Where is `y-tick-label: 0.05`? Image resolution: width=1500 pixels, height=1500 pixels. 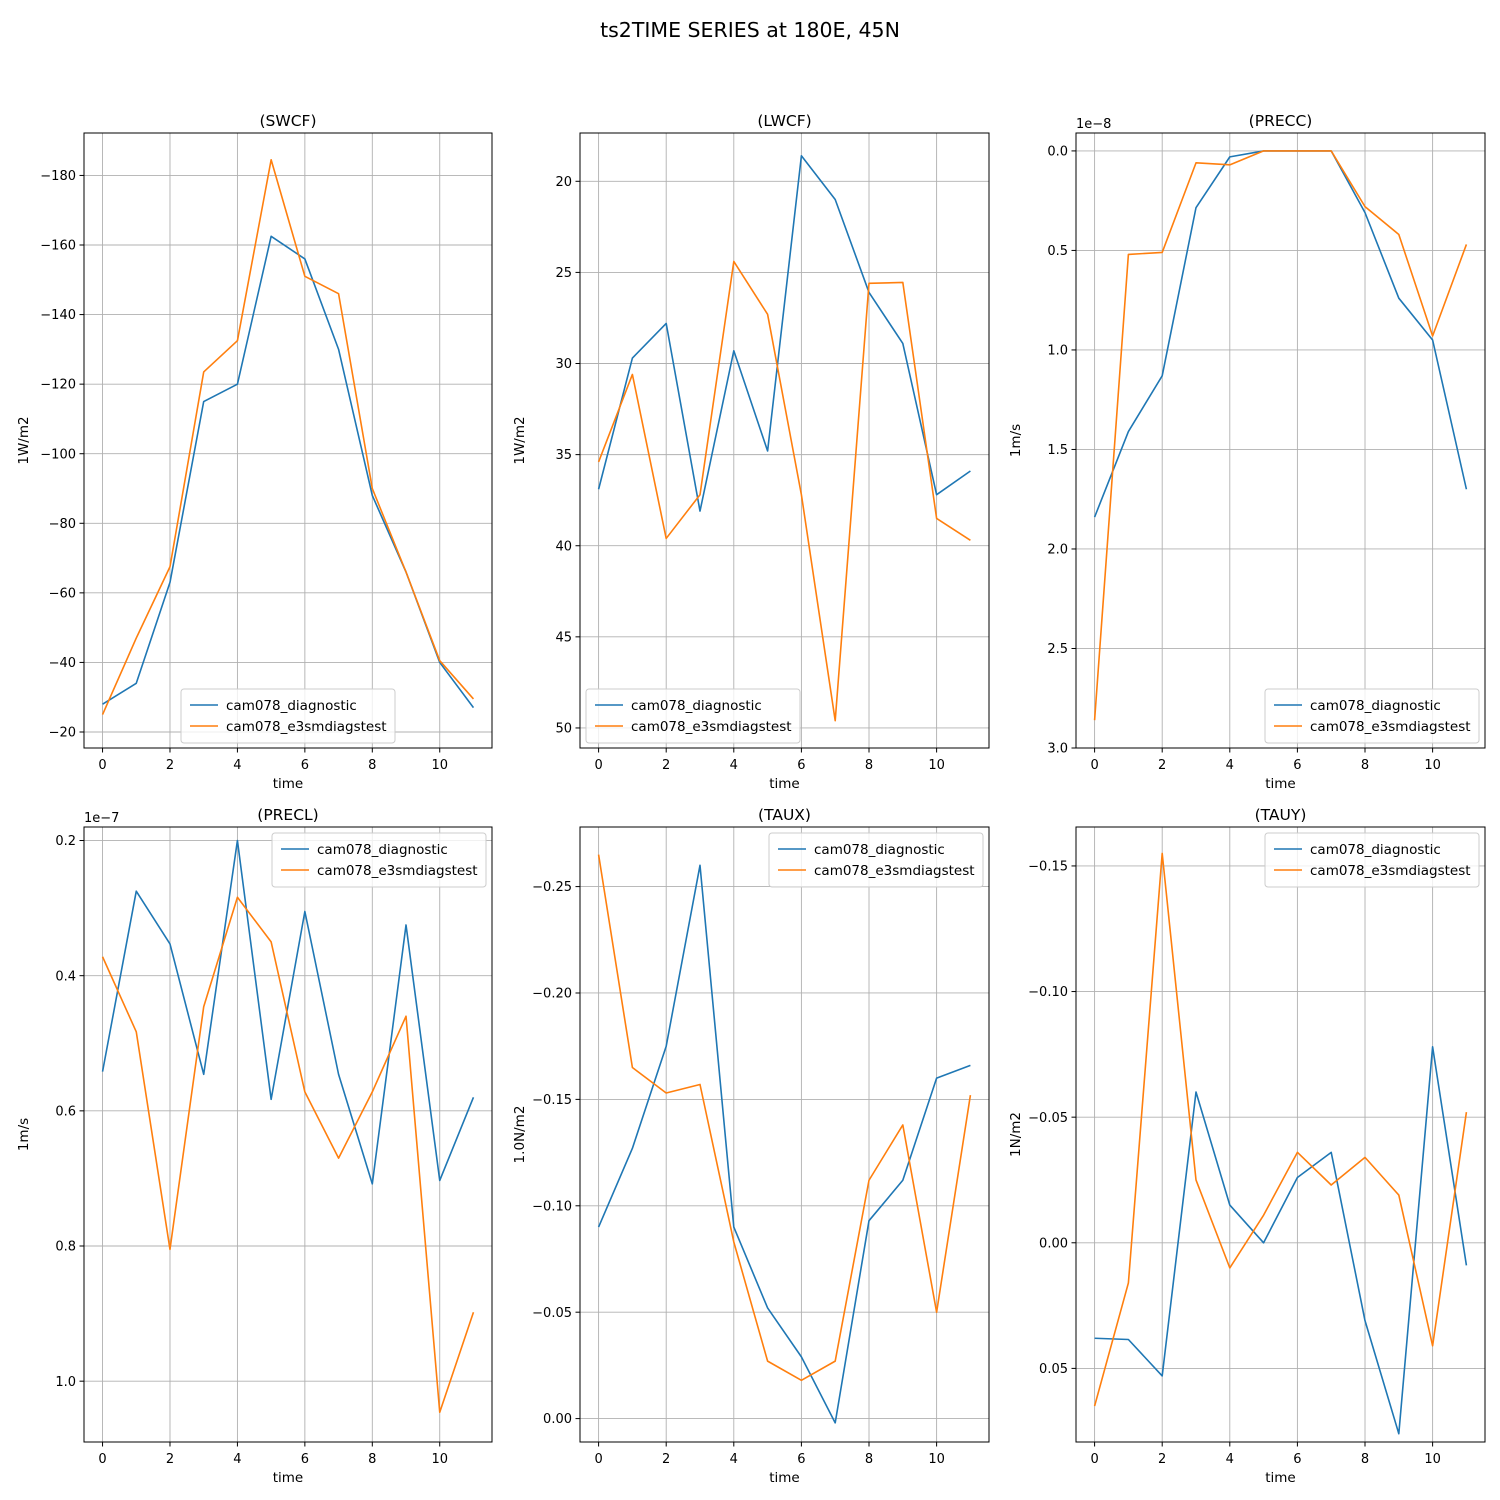 y-tick-label: 0.05 is located at coordinates (1053, 1369).